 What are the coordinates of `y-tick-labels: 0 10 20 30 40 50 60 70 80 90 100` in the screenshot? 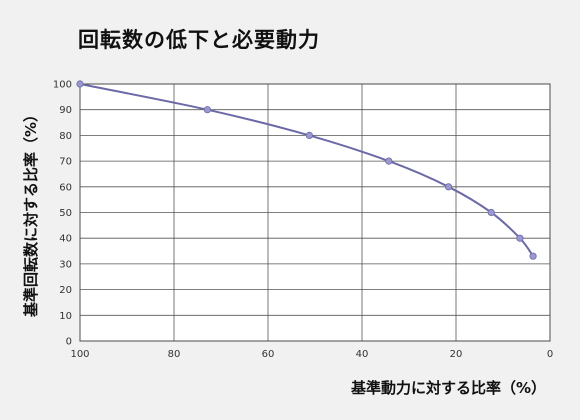 It's located at (62, 214).